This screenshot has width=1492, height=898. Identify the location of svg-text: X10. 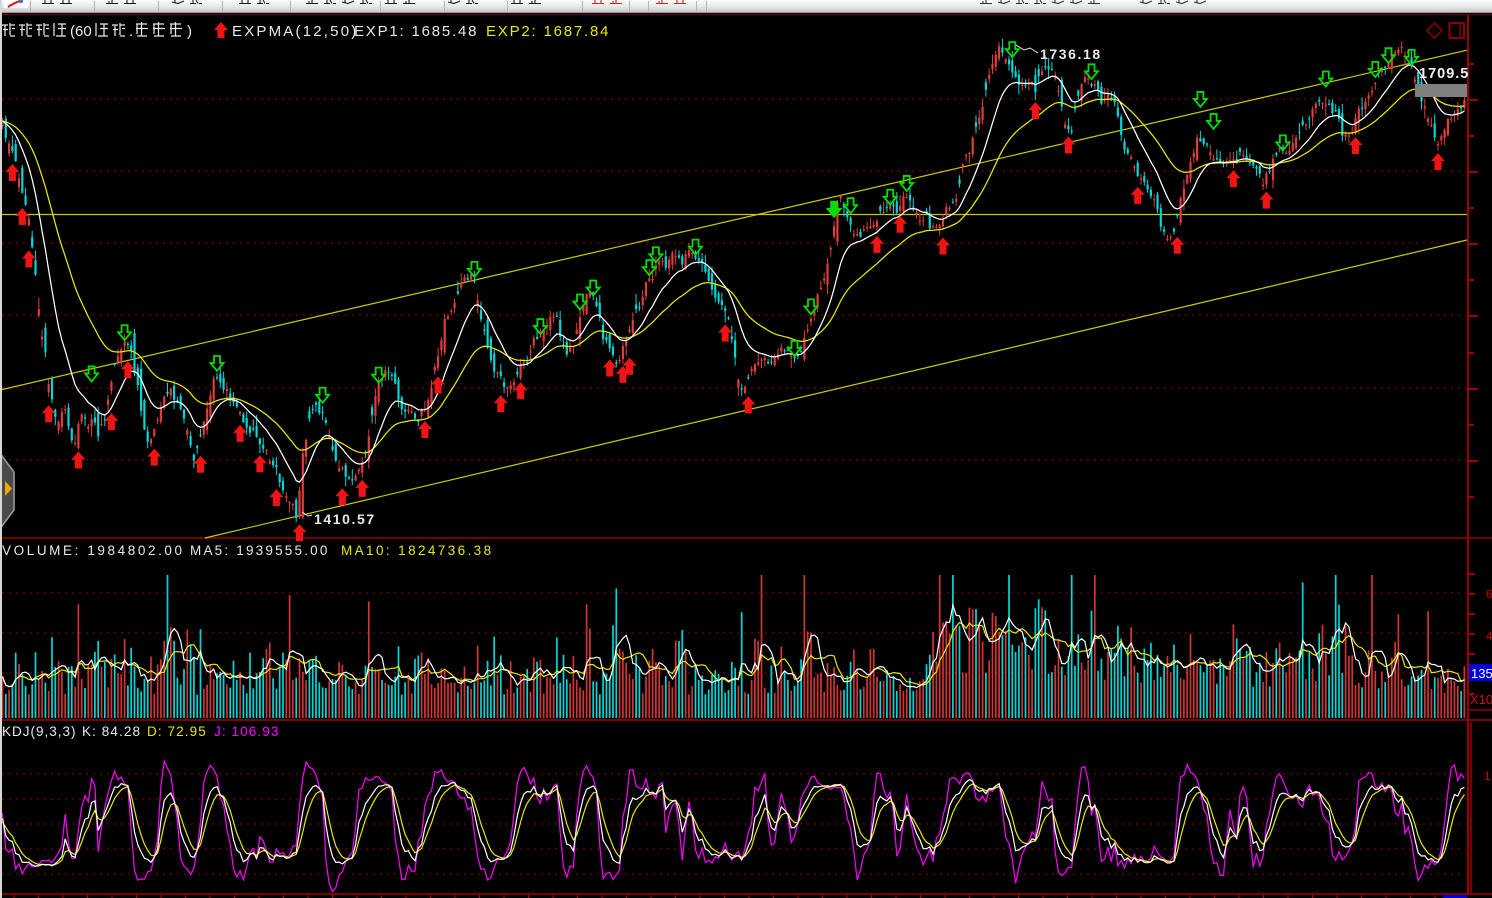
(1481, 699).